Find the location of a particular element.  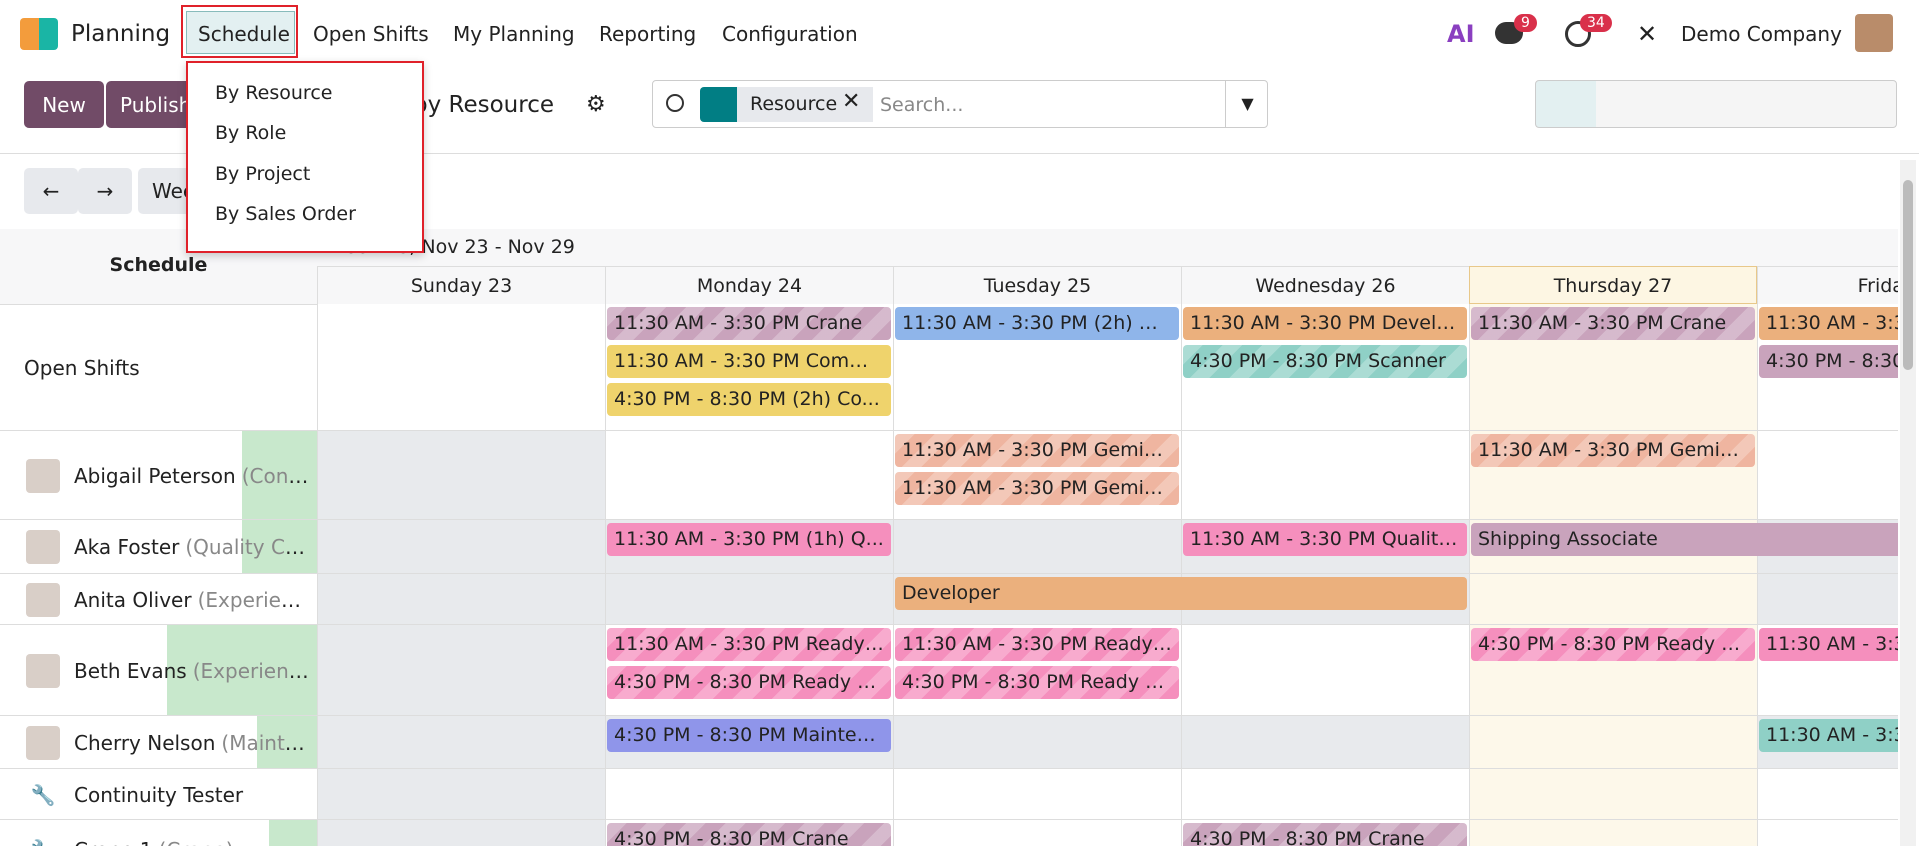

shift-pill: Developer is located at coordinates (1181, 593).